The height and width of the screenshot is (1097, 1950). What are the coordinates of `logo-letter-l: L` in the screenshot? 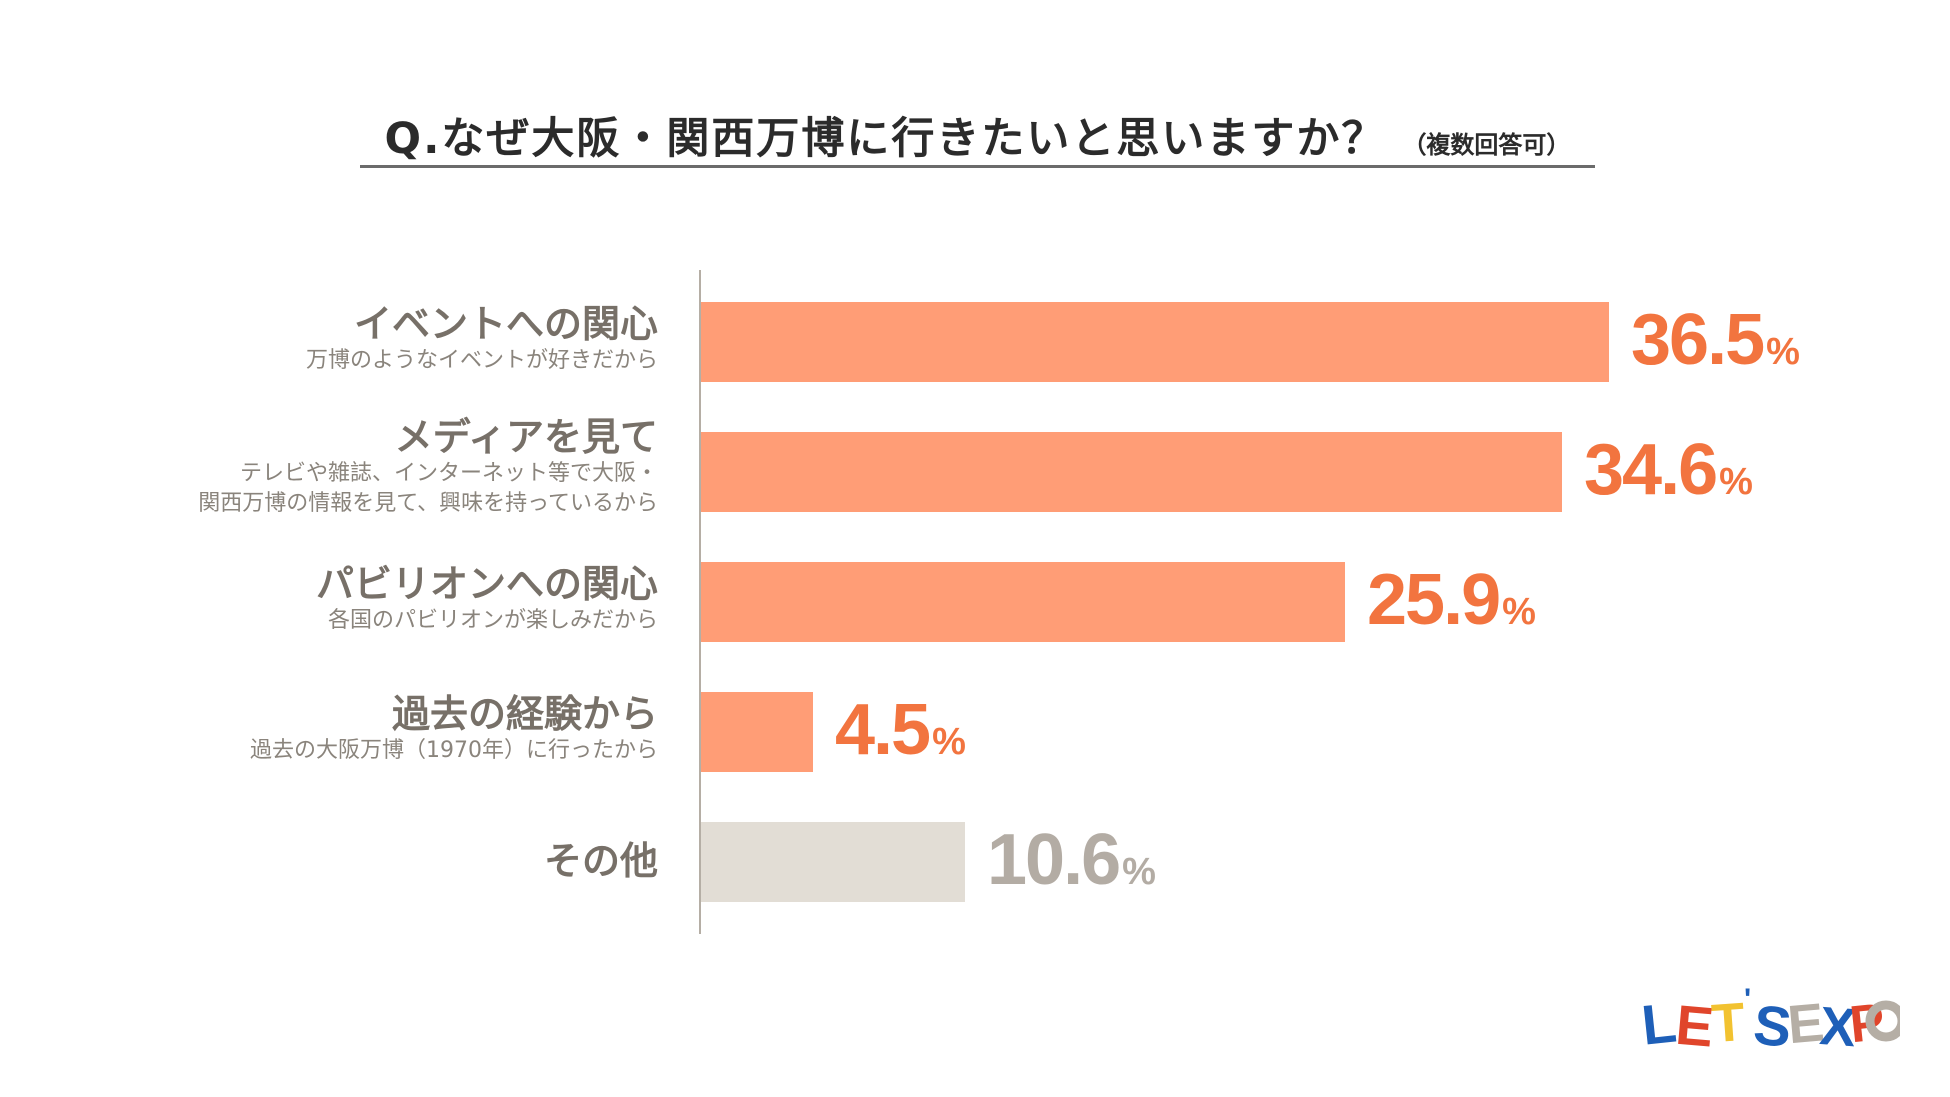 It's located at (1659, 1022).